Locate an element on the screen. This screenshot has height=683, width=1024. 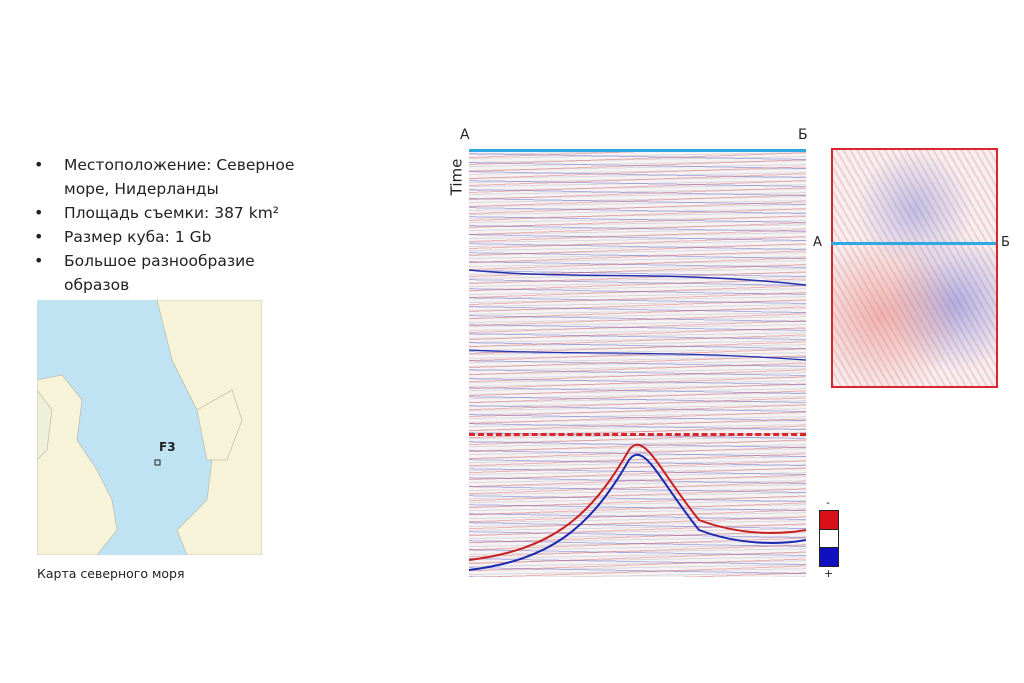
colorbar-positive is located at coordinates (829, 557).